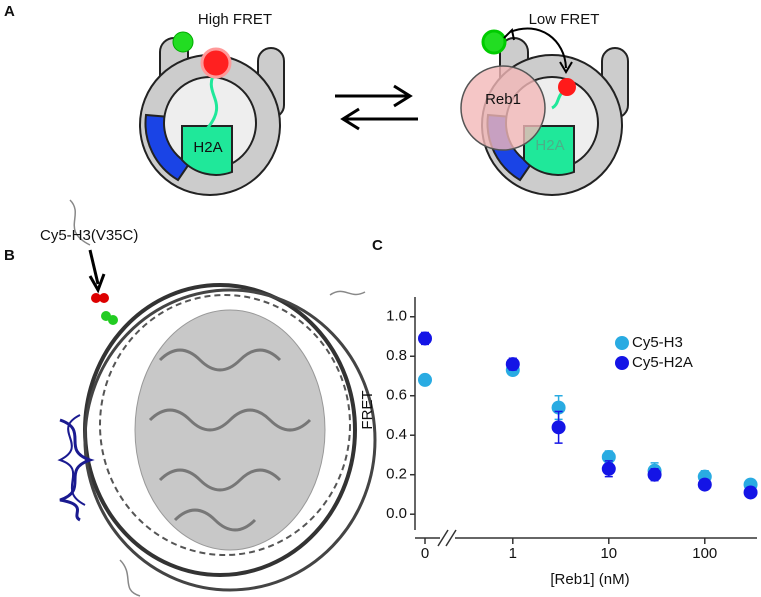 Image resolution: width=761 pixels, height=597 pixels. Describe the element at coordinates (513, 553) in the screenshot. I see `x-tick-label: 1` at that location.